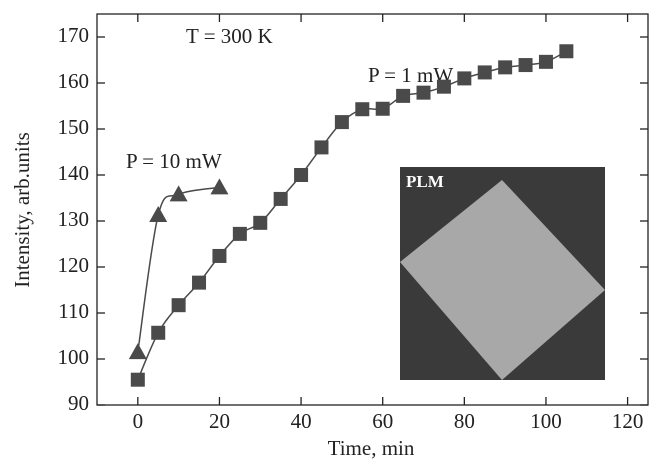 The width and height of the screenshot is (658, 463). Describe the element at coordinates (74, 265) in the screenshot. I see `y-tick-label: 120` at that location.